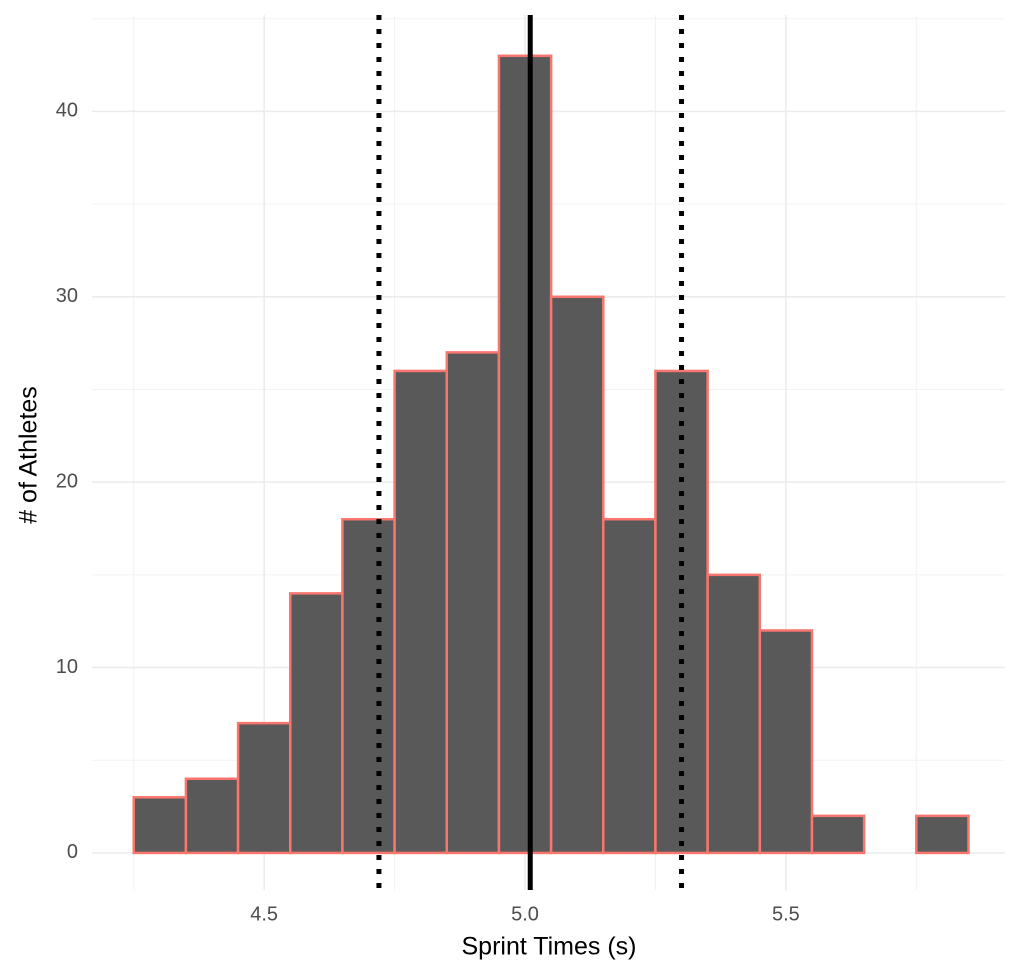 Image resolution: width=1024 pixels, height=980 pixels. Describe the element at coordinates (72, 852) in the screenshot. I see `y-tick-label: 0` at that location.